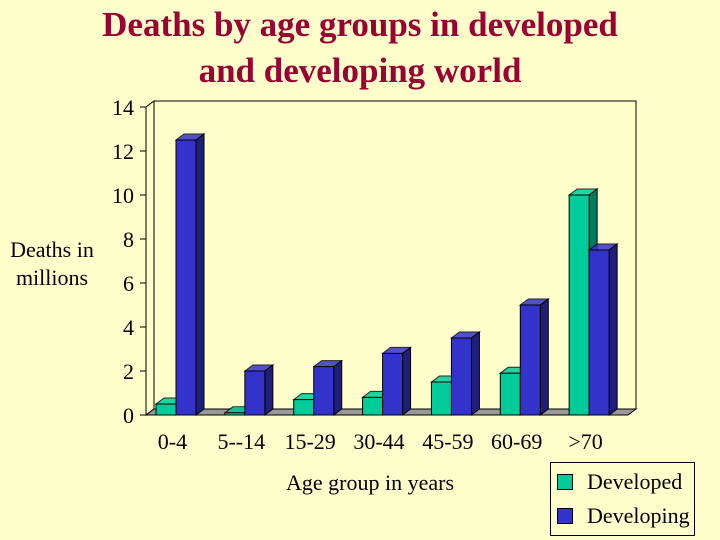  Describe the element at coordinates (128, 371) in the screenshot. I see `y-tick-label: 2` at that location.